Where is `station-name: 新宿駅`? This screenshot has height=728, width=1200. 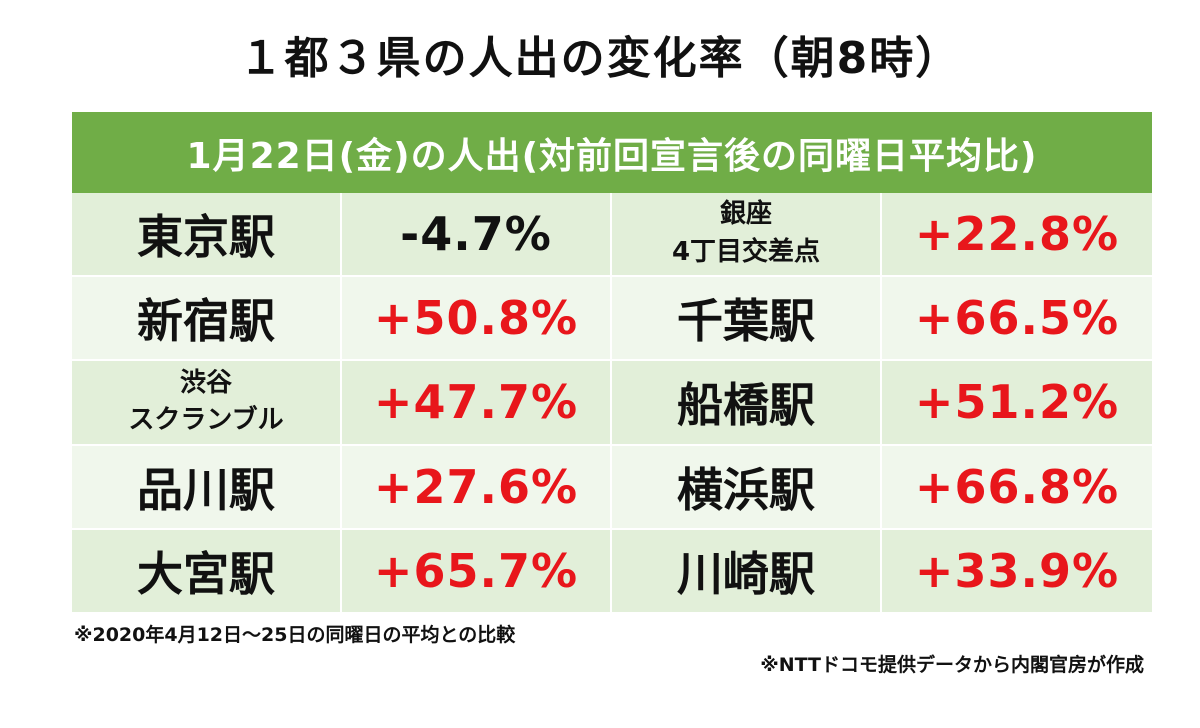
station-name: 新宿駅 is located at coordinates (206, 318).